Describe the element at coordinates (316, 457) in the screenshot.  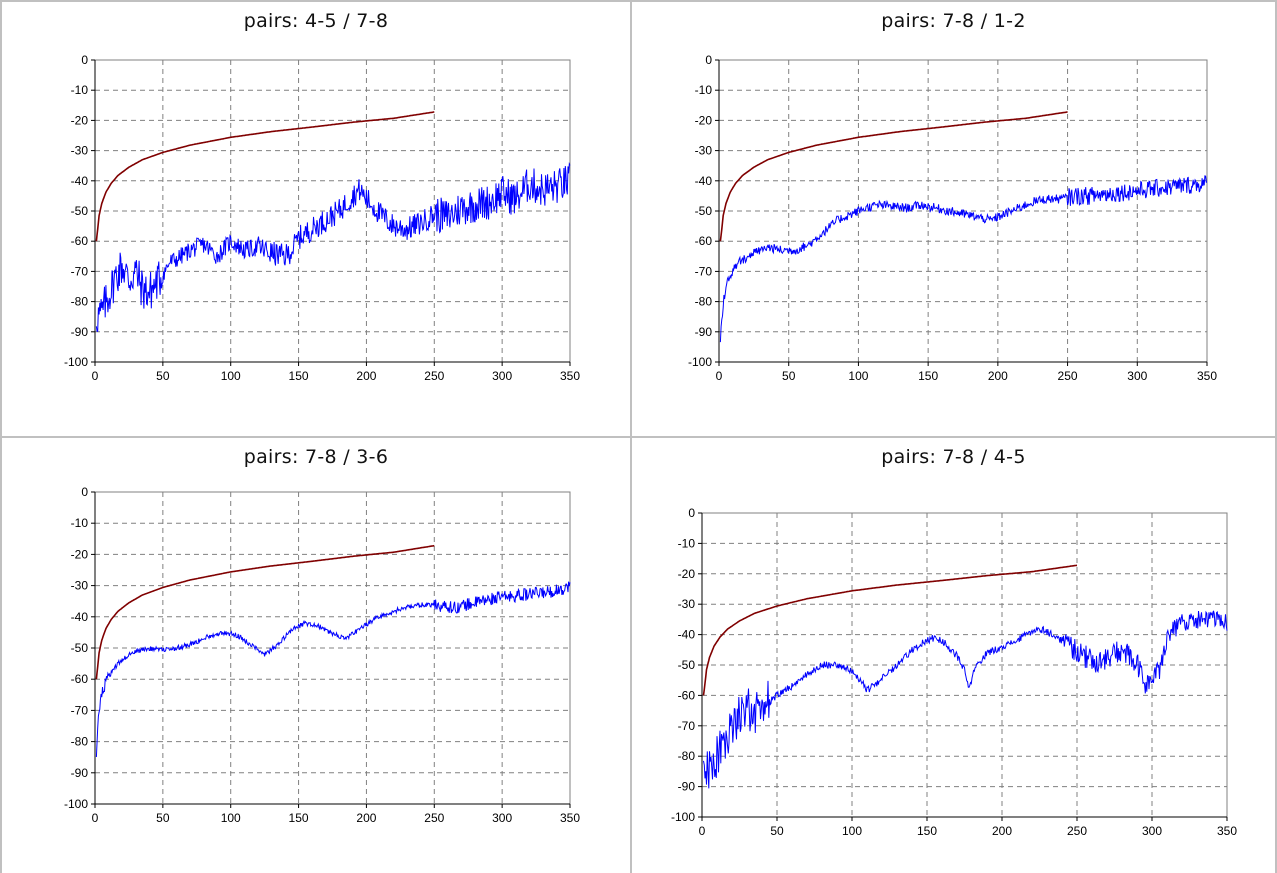
I see `chart-title: pairs: 7-8 / 3-6` at that location.